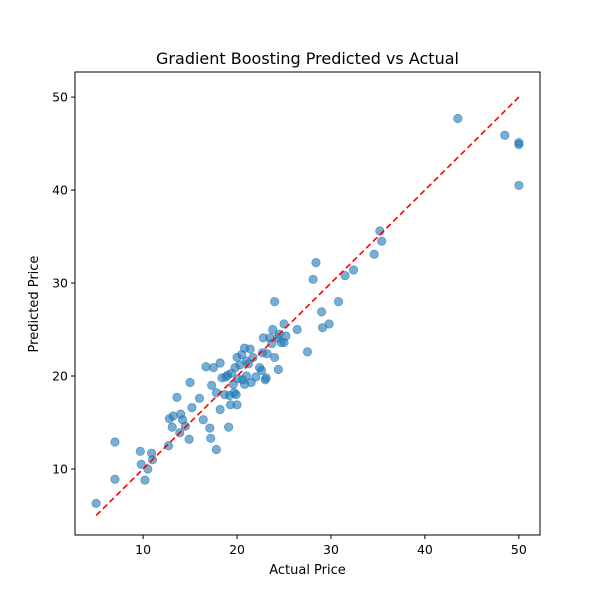 The image size is (600, 600). I want to click on x-tick-label: 40, so click(425, 549).